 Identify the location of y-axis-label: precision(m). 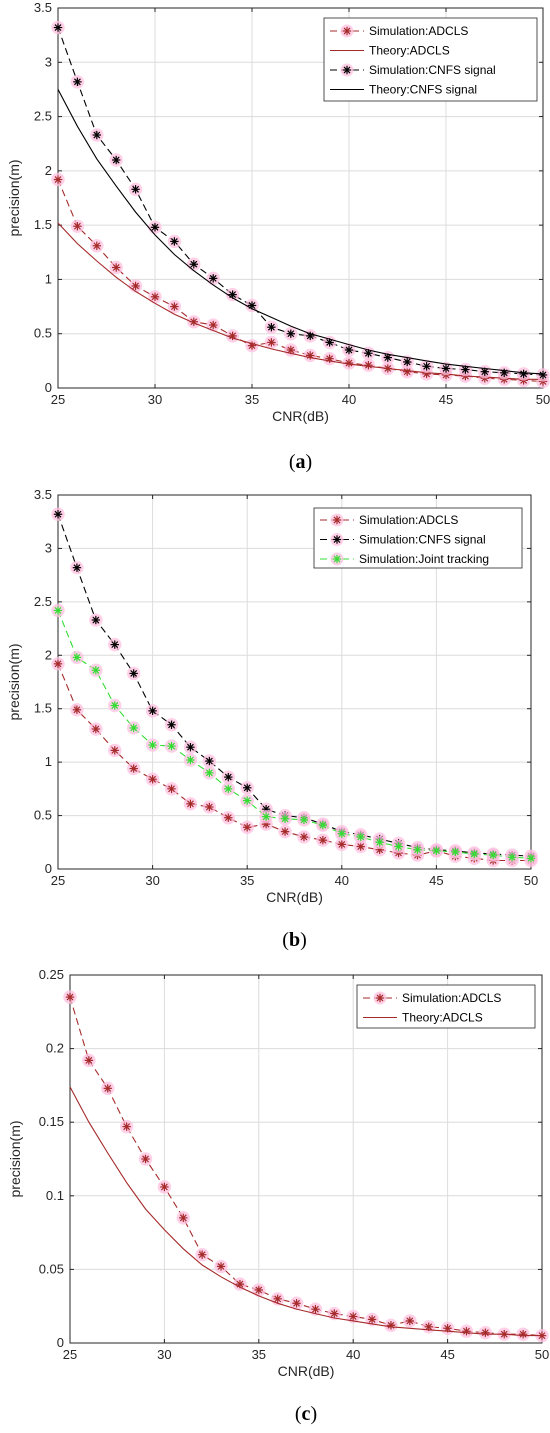
(14, 681).